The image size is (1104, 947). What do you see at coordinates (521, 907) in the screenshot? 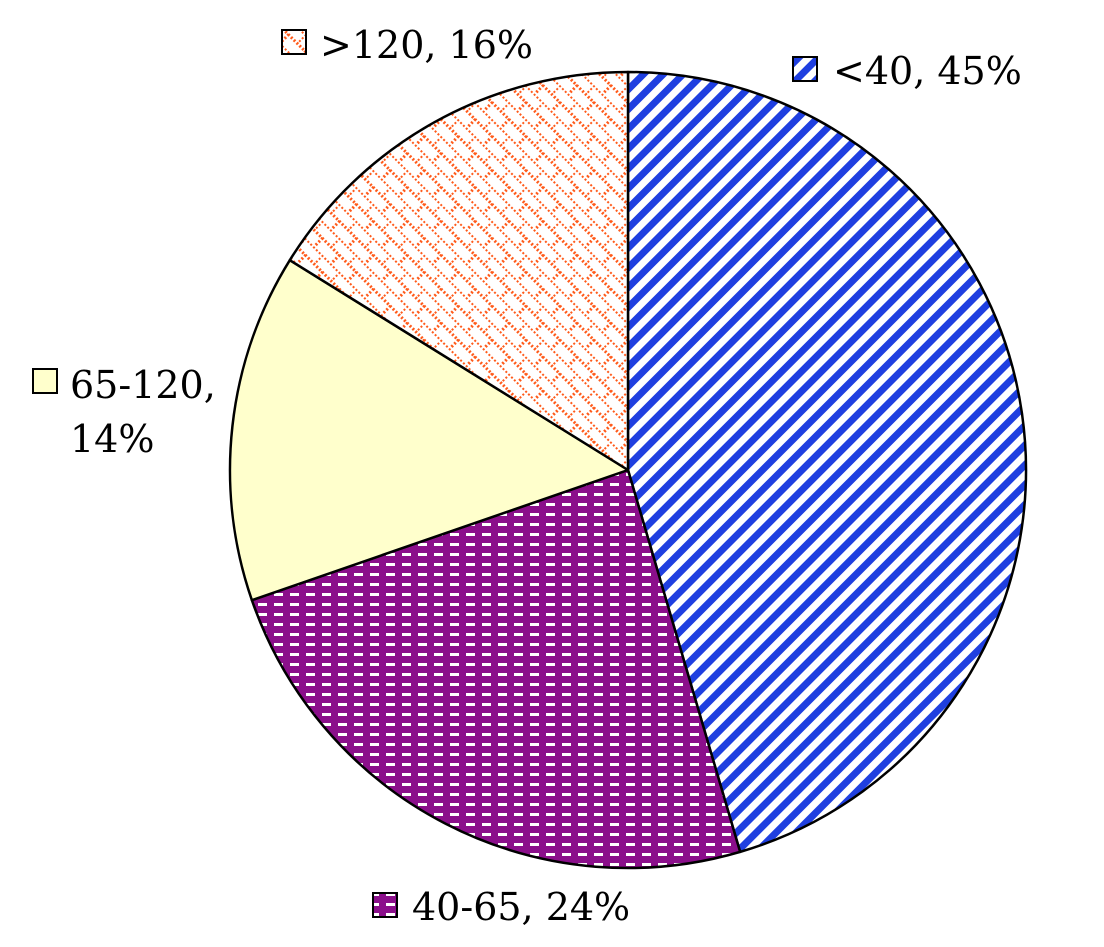
I see `data-label-r40_65: 40-65, 24%` at bounding box center [521, 907].